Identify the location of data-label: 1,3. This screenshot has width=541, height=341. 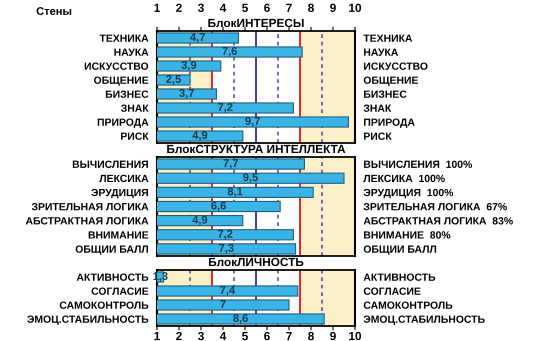
(160, 277).